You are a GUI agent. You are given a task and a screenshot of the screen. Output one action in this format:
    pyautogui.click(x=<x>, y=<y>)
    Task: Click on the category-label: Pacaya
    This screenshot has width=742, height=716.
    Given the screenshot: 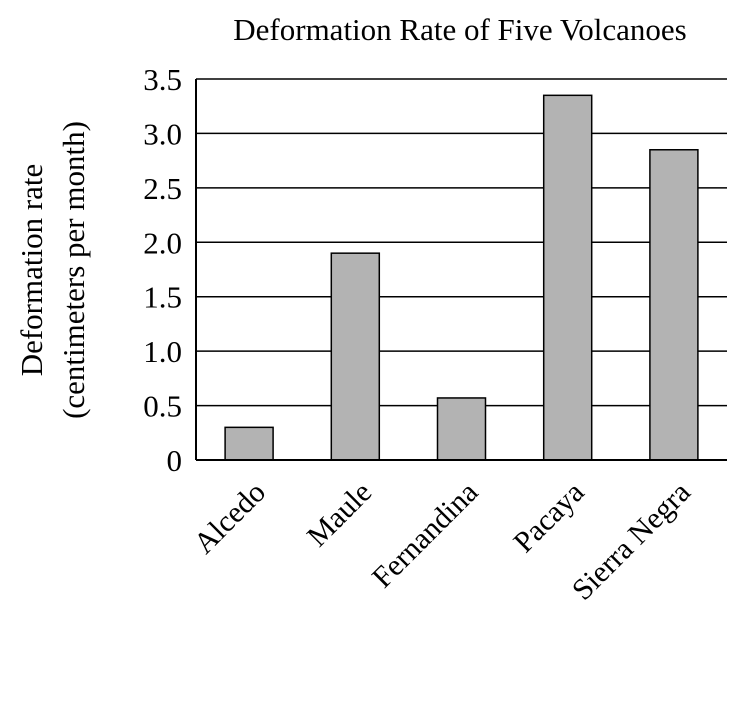 What is the action you would take?
    pyautogui.click(x=548, y=517)
    